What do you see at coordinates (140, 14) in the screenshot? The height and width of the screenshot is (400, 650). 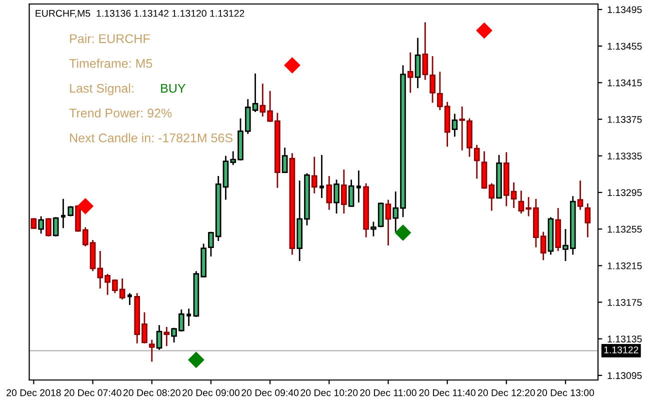 I see `text: EURCHF,M5 1.13136 1.13142 1.13120 1.13122` at bounding box center [140, 14].